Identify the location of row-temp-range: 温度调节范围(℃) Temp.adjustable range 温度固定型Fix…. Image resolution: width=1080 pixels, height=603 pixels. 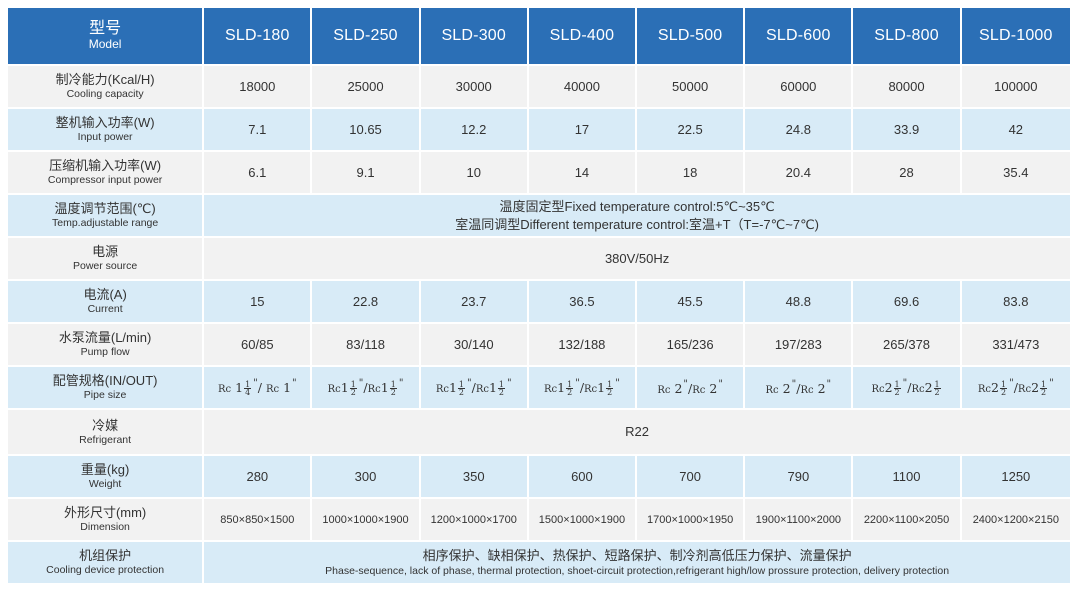
(539, 215).